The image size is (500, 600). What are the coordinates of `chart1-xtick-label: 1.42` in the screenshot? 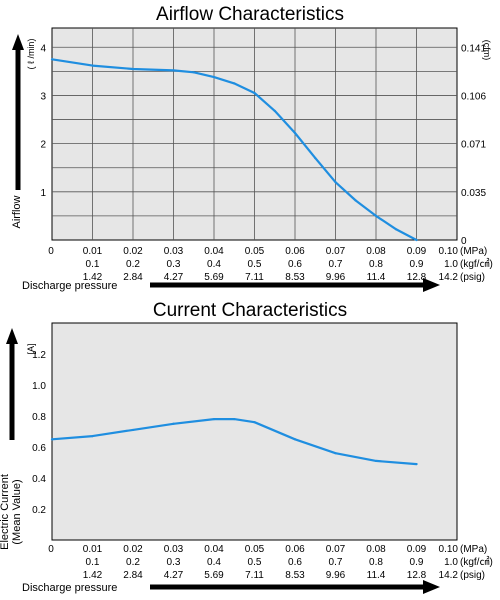 It's located at (93, 575).